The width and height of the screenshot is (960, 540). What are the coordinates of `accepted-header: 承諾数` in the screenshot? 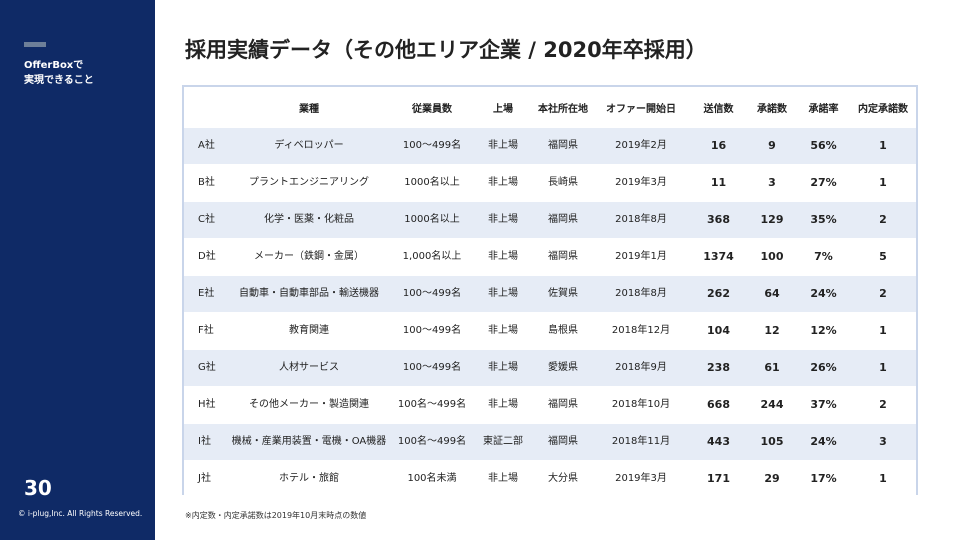 It's located at (772, 109).